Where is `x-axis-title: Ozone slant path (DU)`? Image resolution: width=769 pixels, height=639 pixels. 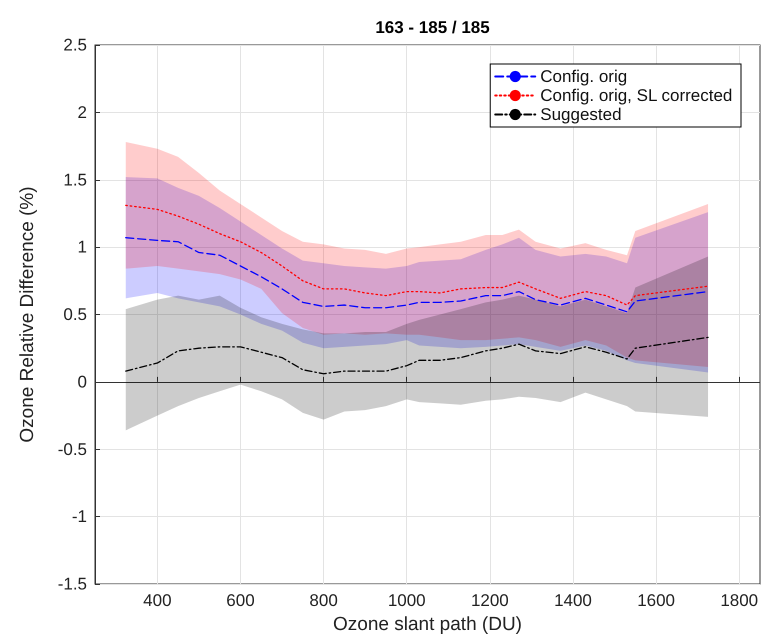
x-axis-title: Ozone slant path (DU) is located at coordinates (427, 624).